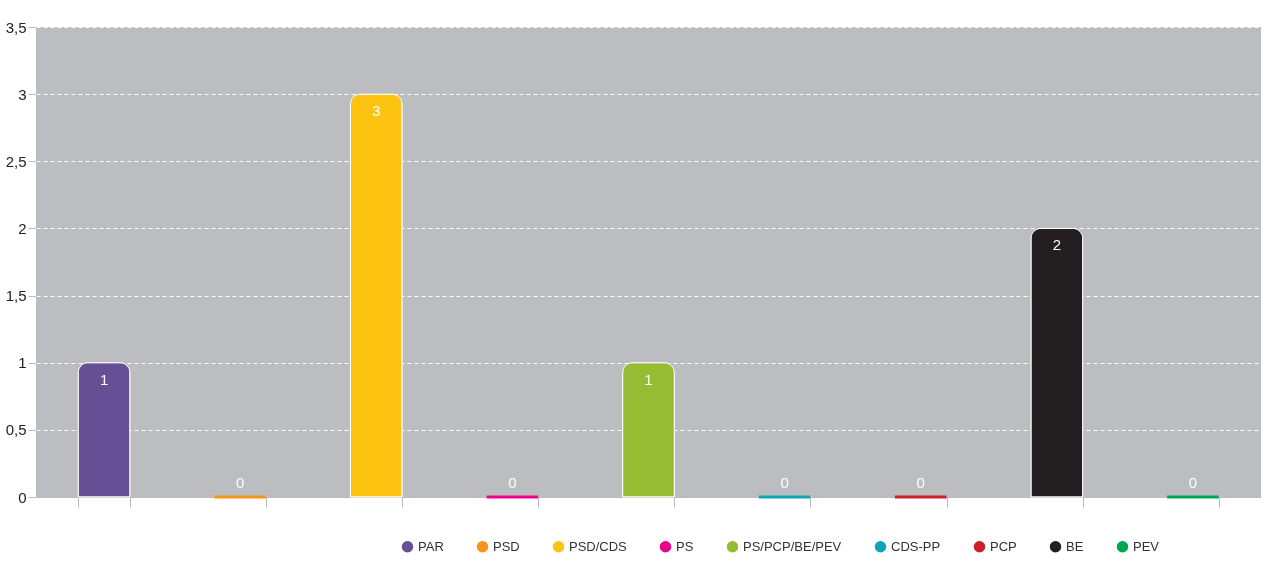  What do you see at coordinates (1057, 245) in the screenshot?
I see `data-label: 2` at bounding box center [1057, 245].